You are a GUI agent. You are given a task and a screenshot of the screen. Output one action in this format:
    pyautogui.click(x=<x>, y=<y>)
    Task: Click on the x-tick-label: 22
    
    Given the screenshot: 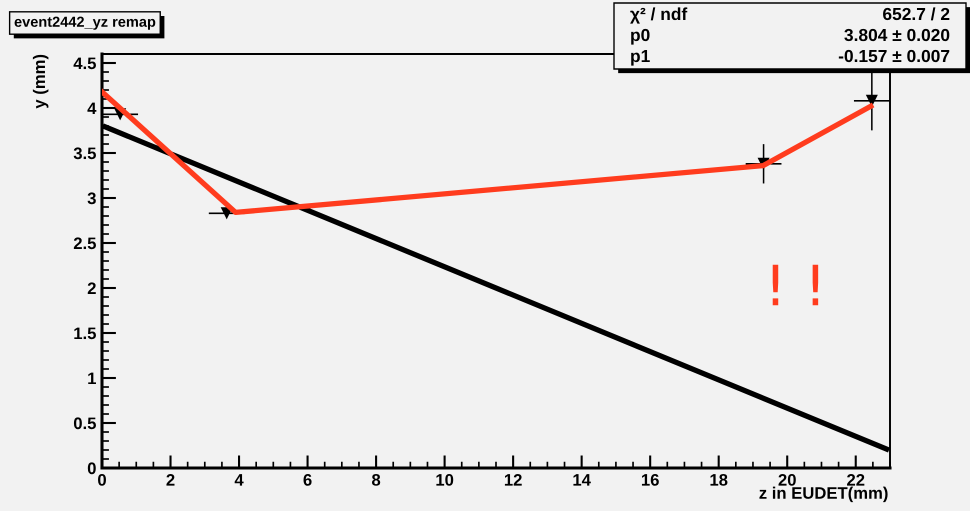 What is the action you would take?
    pyautogui.click(x=855, y=480)
    